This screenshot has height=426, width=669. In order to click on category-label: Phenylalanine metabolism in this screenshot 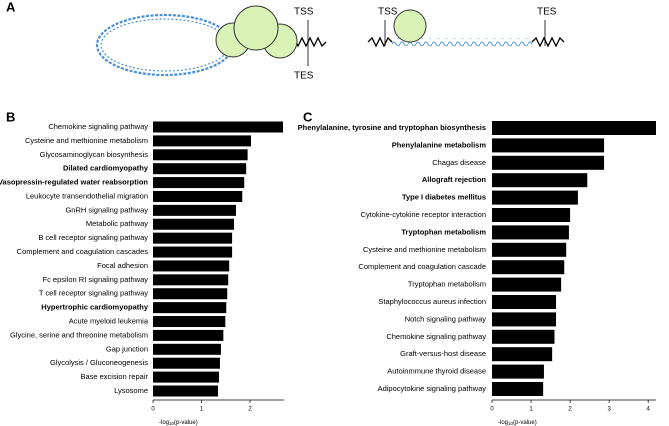, I will do `click(439, 144)`.